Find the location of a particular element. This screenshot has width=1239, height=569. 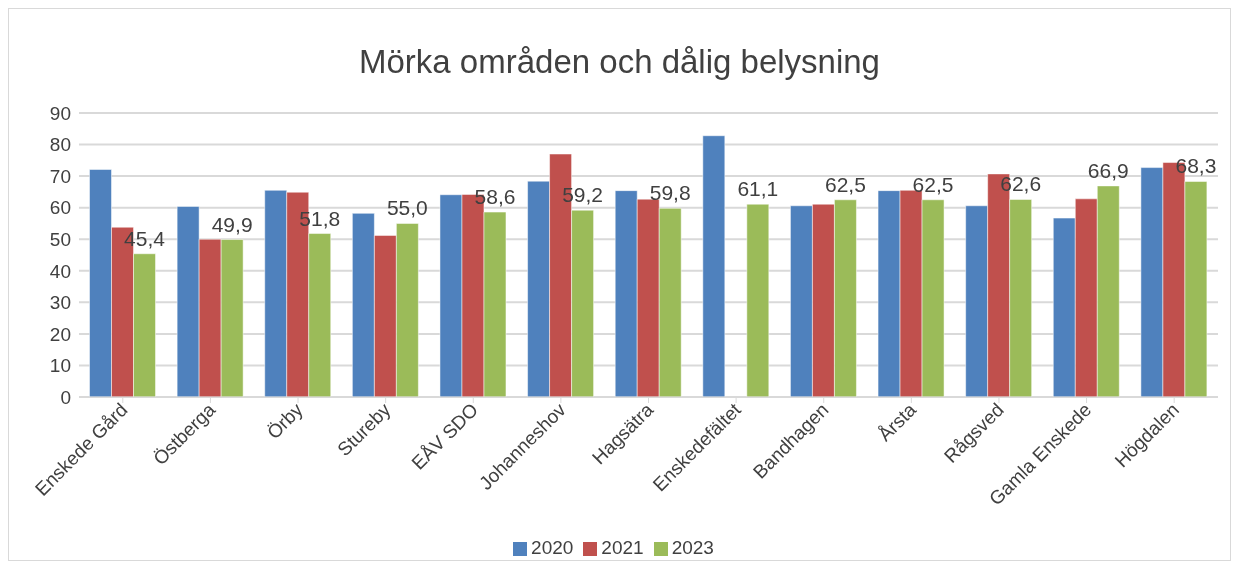

y-tick-label: 0 is located at coordinates (65, 397).